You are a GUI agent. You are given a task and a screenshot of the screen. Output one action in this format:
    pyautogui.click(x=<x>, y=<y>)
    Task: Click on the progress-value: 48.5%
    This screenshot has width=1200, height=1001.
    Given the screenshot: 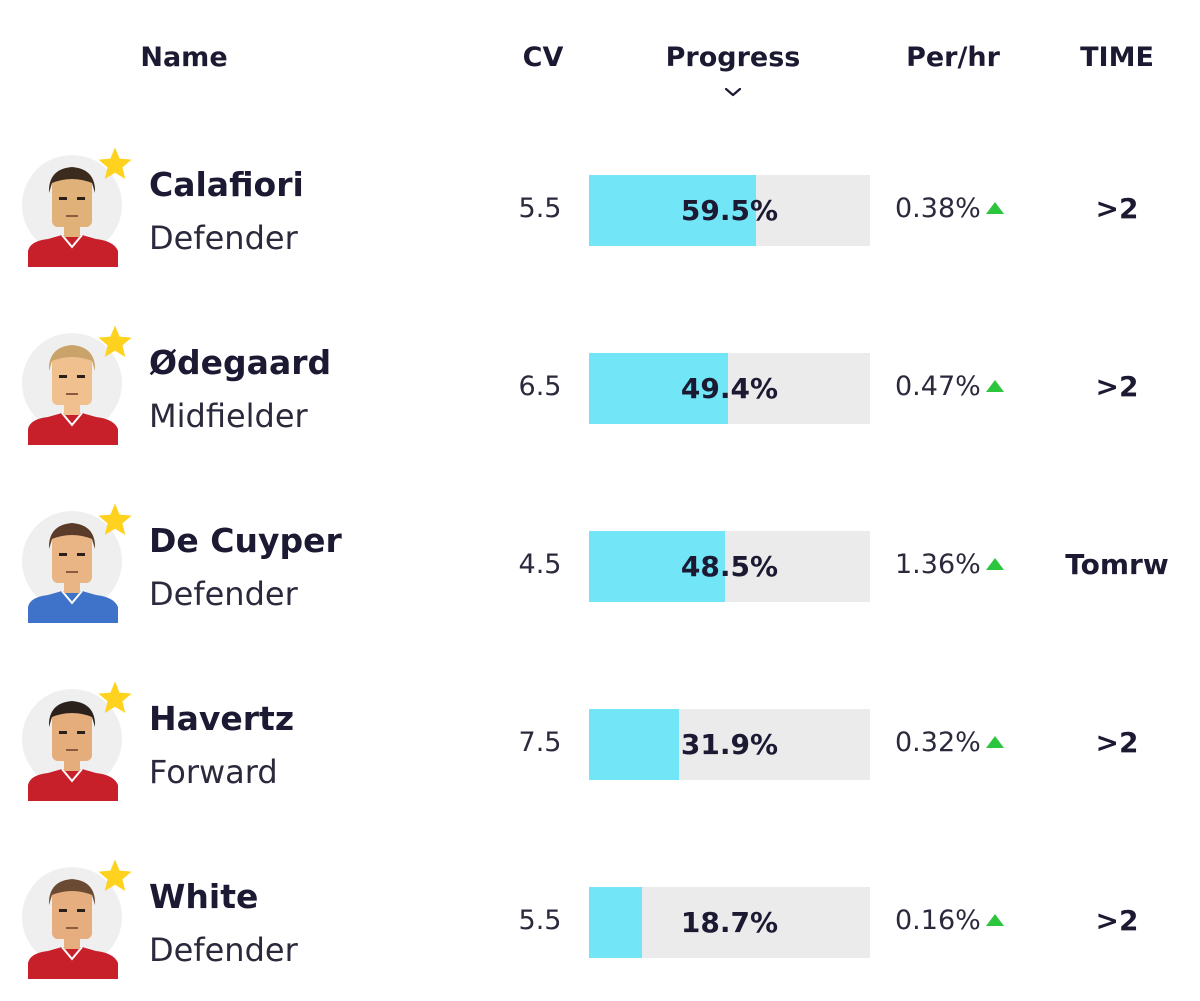 What is the action you would take?
    pyautogui.click(x=729, y=566)
    